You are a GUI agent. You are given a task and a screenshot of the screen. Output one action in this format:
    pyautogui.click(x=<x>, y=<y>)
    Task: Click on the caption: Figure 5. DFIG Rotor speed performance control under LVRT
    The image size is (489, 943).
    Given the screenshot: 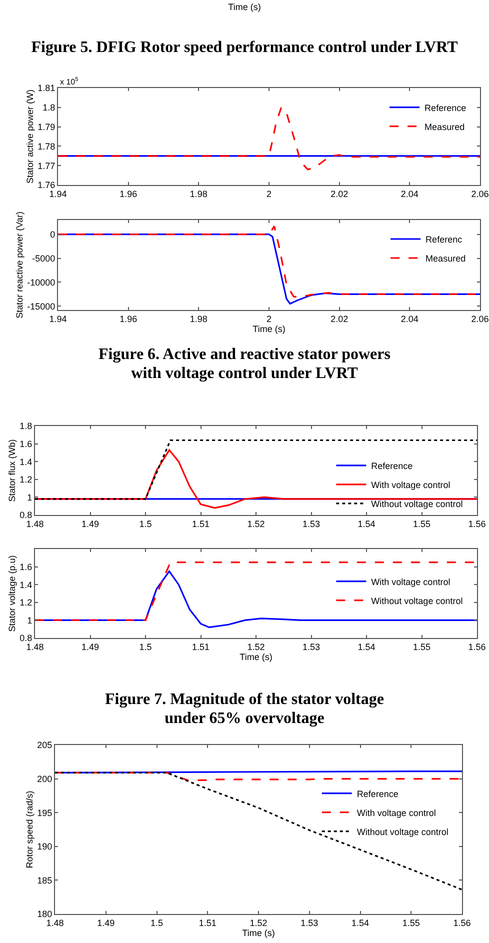 What is the action you would take?
    pyautogui.click(x=244, y=47)
    